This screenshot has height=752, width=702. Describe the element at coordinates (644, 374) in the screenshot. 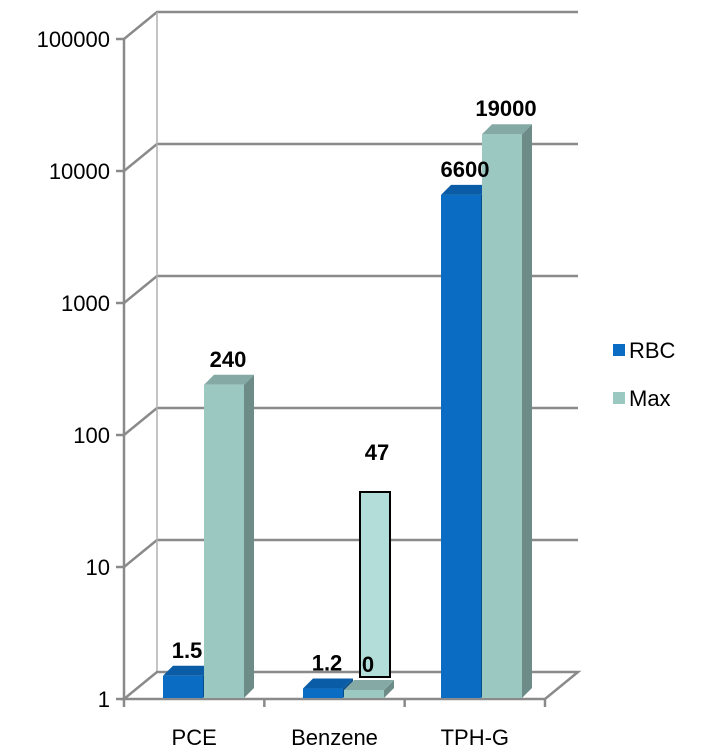

I see `legend: RBC Max` at that location.